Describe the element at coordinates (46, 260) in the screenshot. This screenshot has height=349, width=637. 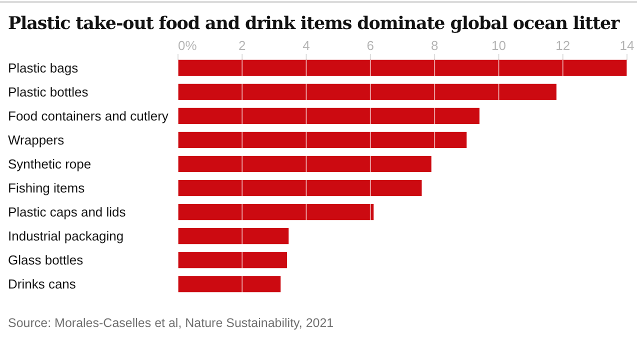
I see `y-tick-label: Glass bottles` at that location.